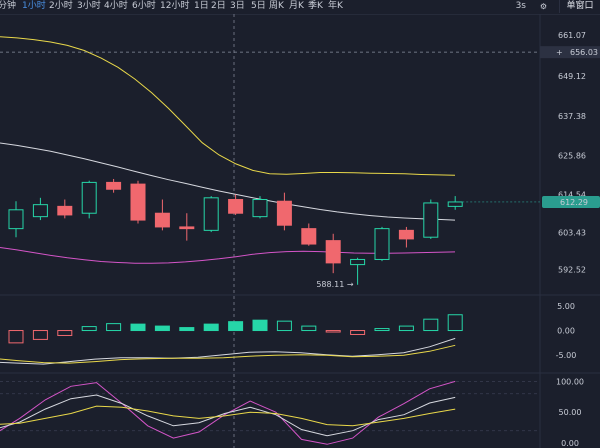 The image size is (600, 448). I want to click on settings-icon: ⚙, so click(543, 6).